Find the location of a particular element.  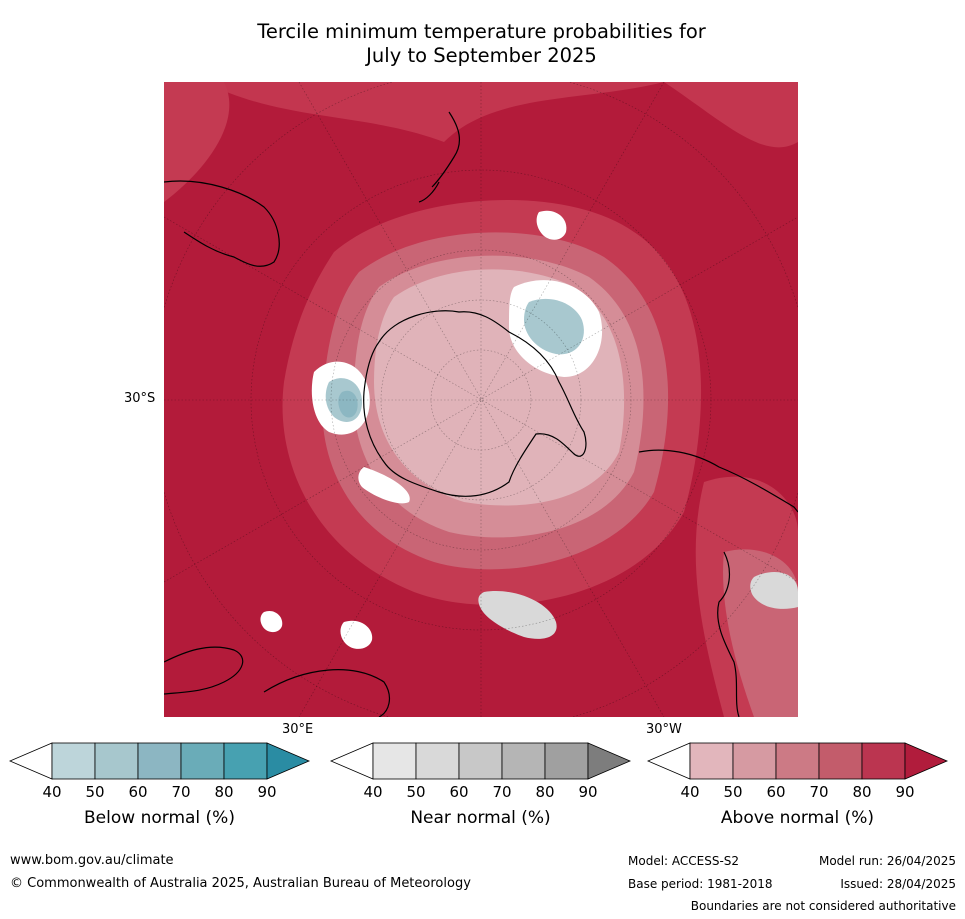

model-text: Model: ACCESS-S2 is located at coordinates (684, 861).